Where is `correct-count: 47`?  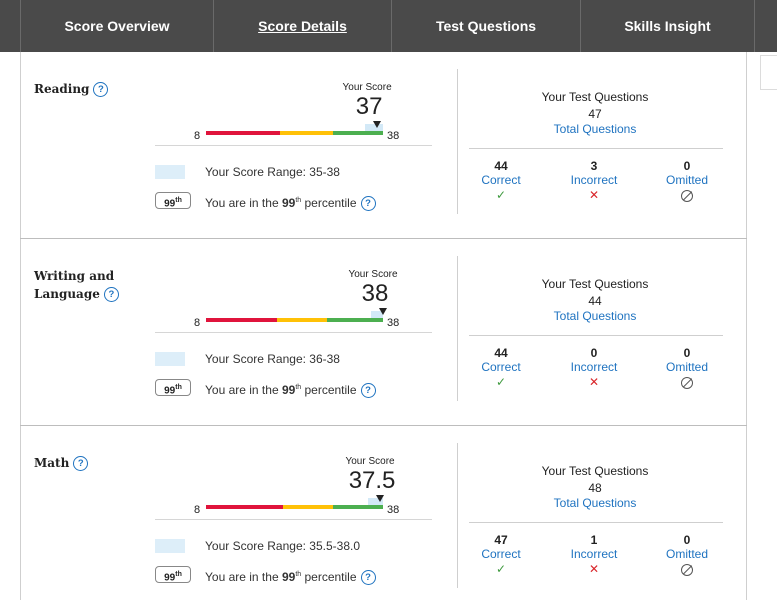 correct-count: 47 is located at coordinates (501, 540).